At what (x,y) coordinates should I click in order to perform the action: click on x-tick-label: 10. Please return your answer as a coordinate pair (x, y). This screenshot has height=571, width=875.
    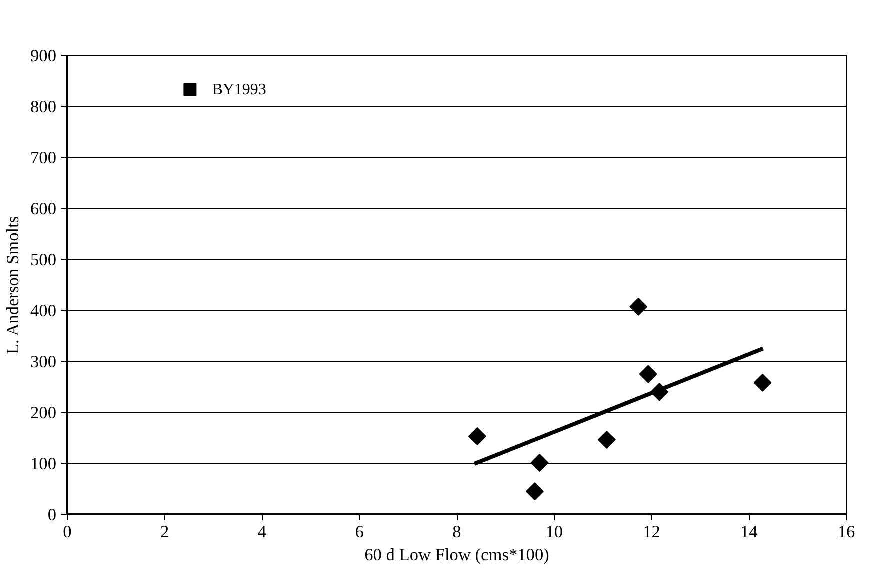
    Looking at the image, I should click on (555, 532).